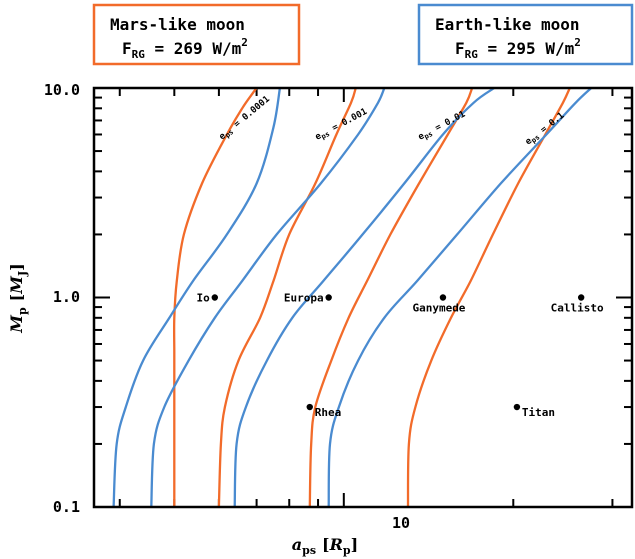  What do you see at coordinates (325, 546) in the screenshot?
I see `x-axis-label: aps [Rp]` at bounding box center [325, 546].